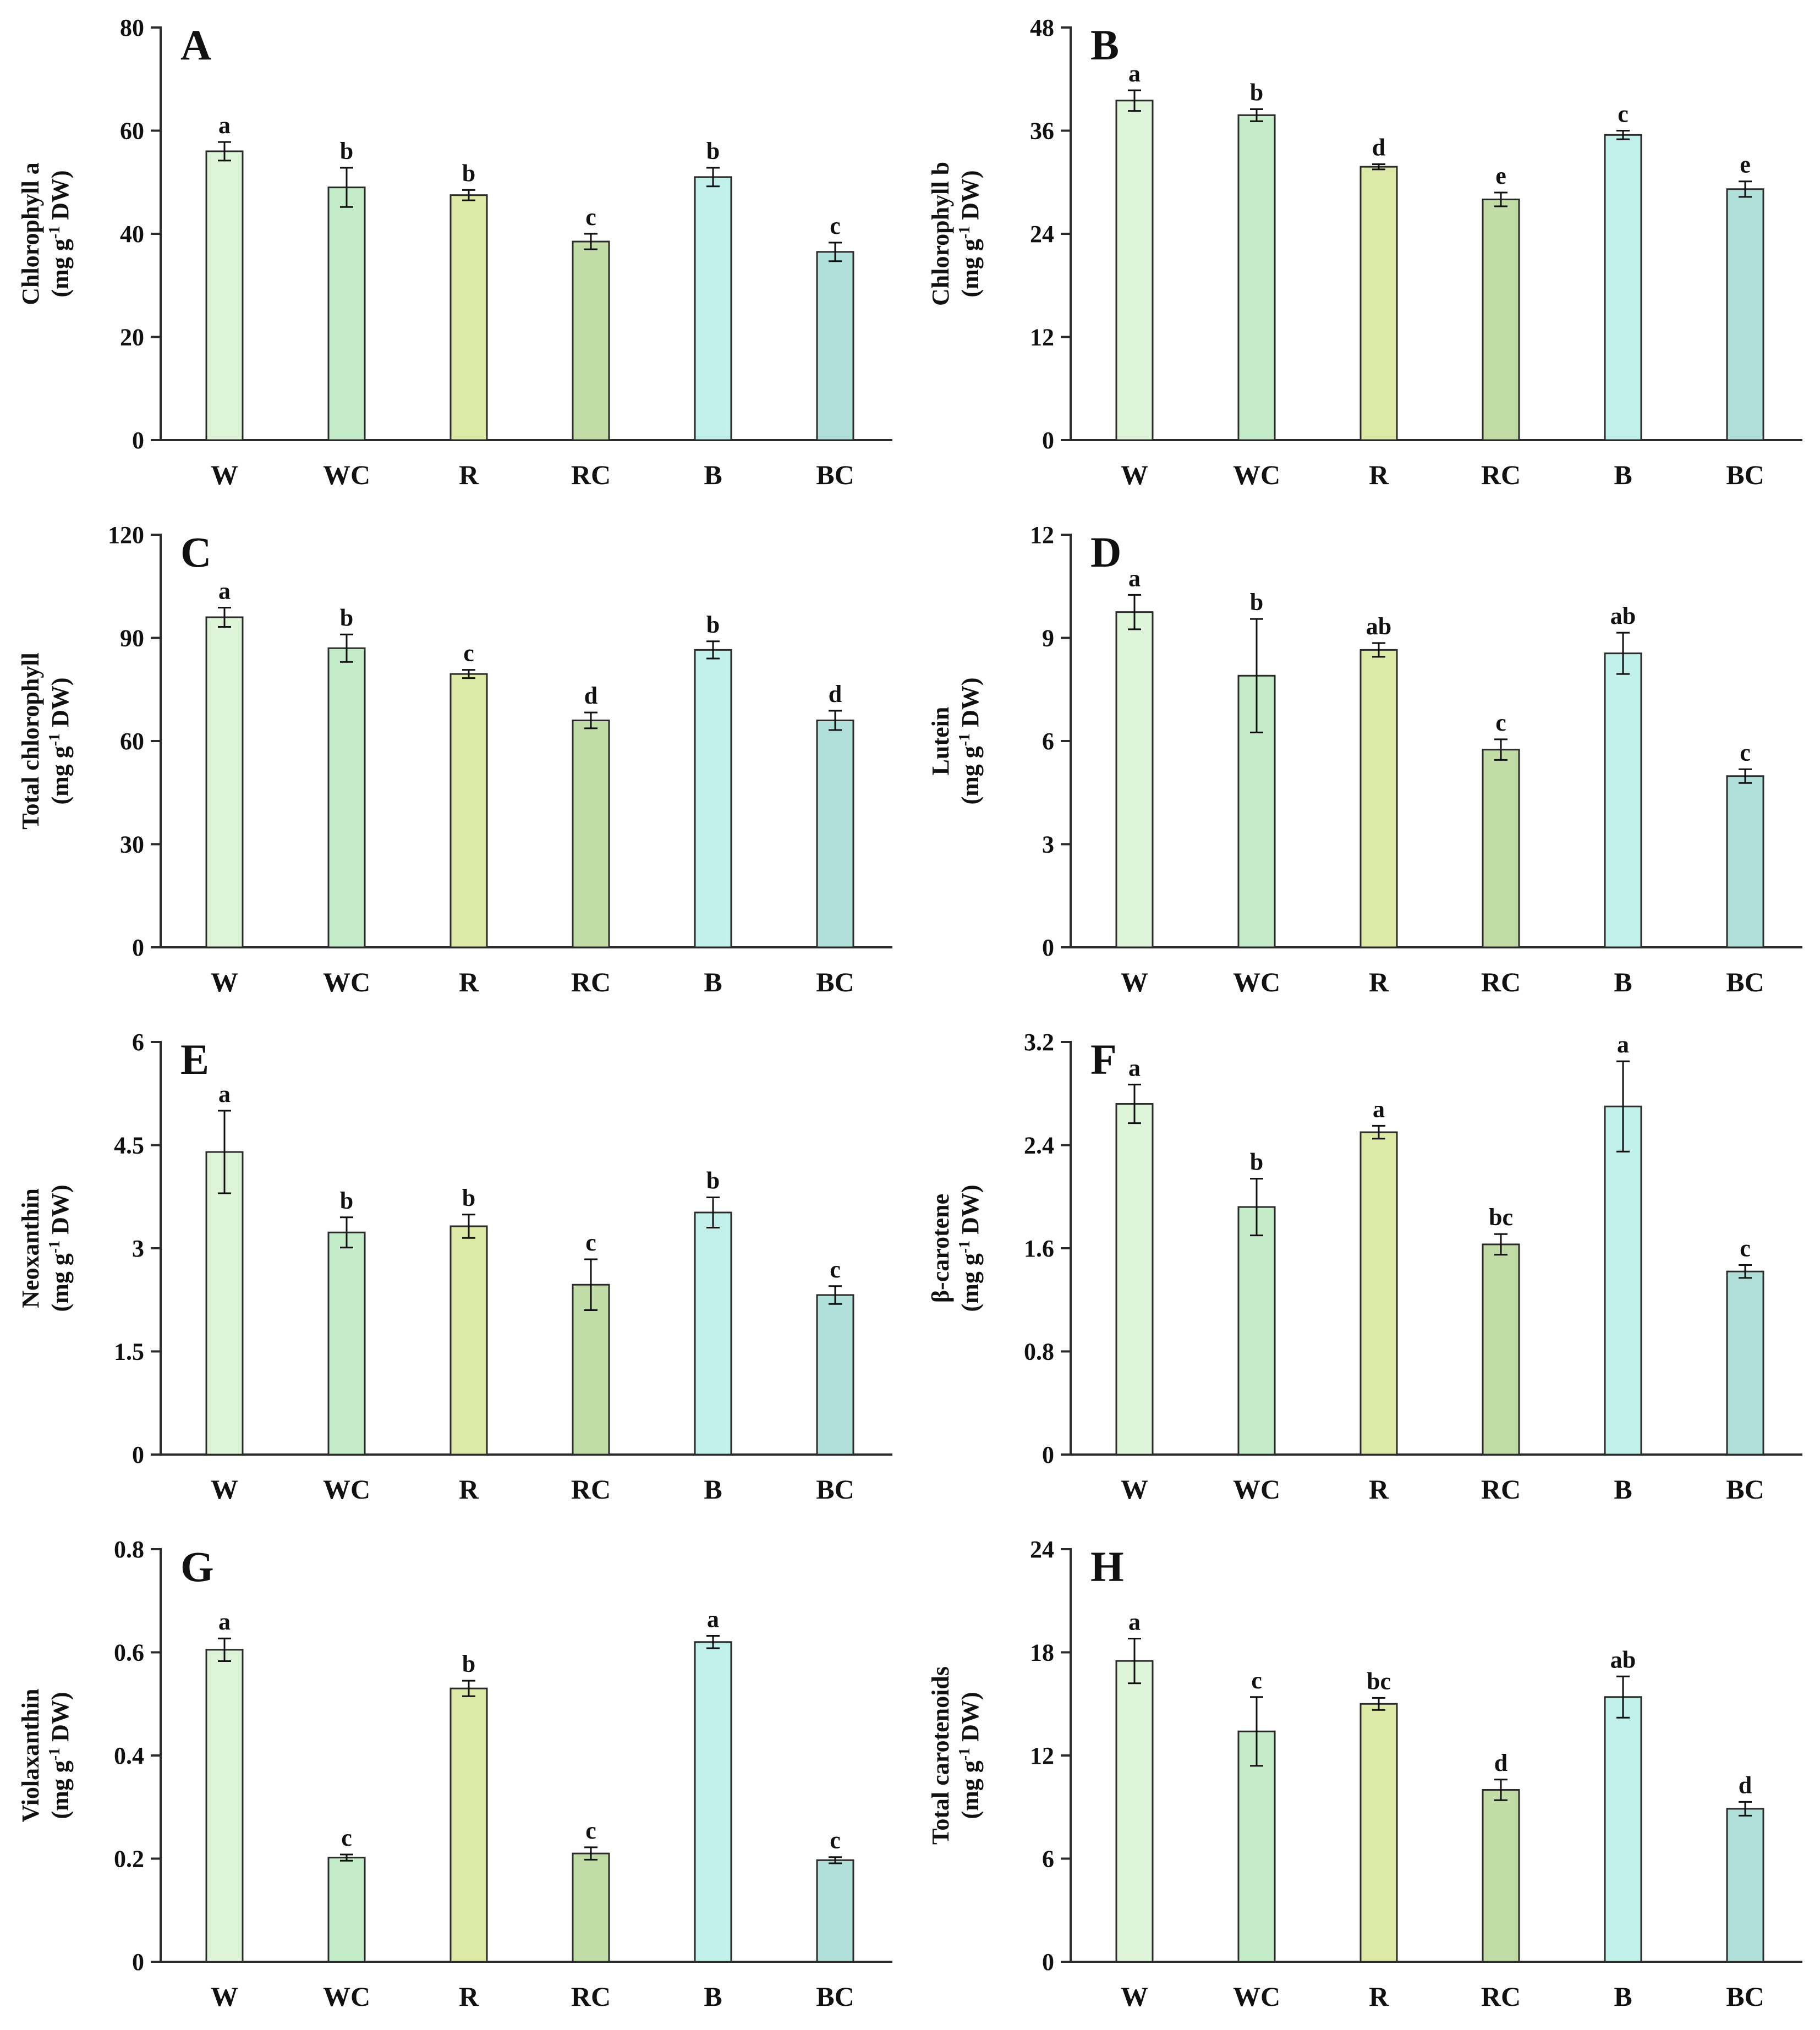 The width and height of the screenshot is (1820, 2030). I want to click on panel-letter: A, so click(195, 45).